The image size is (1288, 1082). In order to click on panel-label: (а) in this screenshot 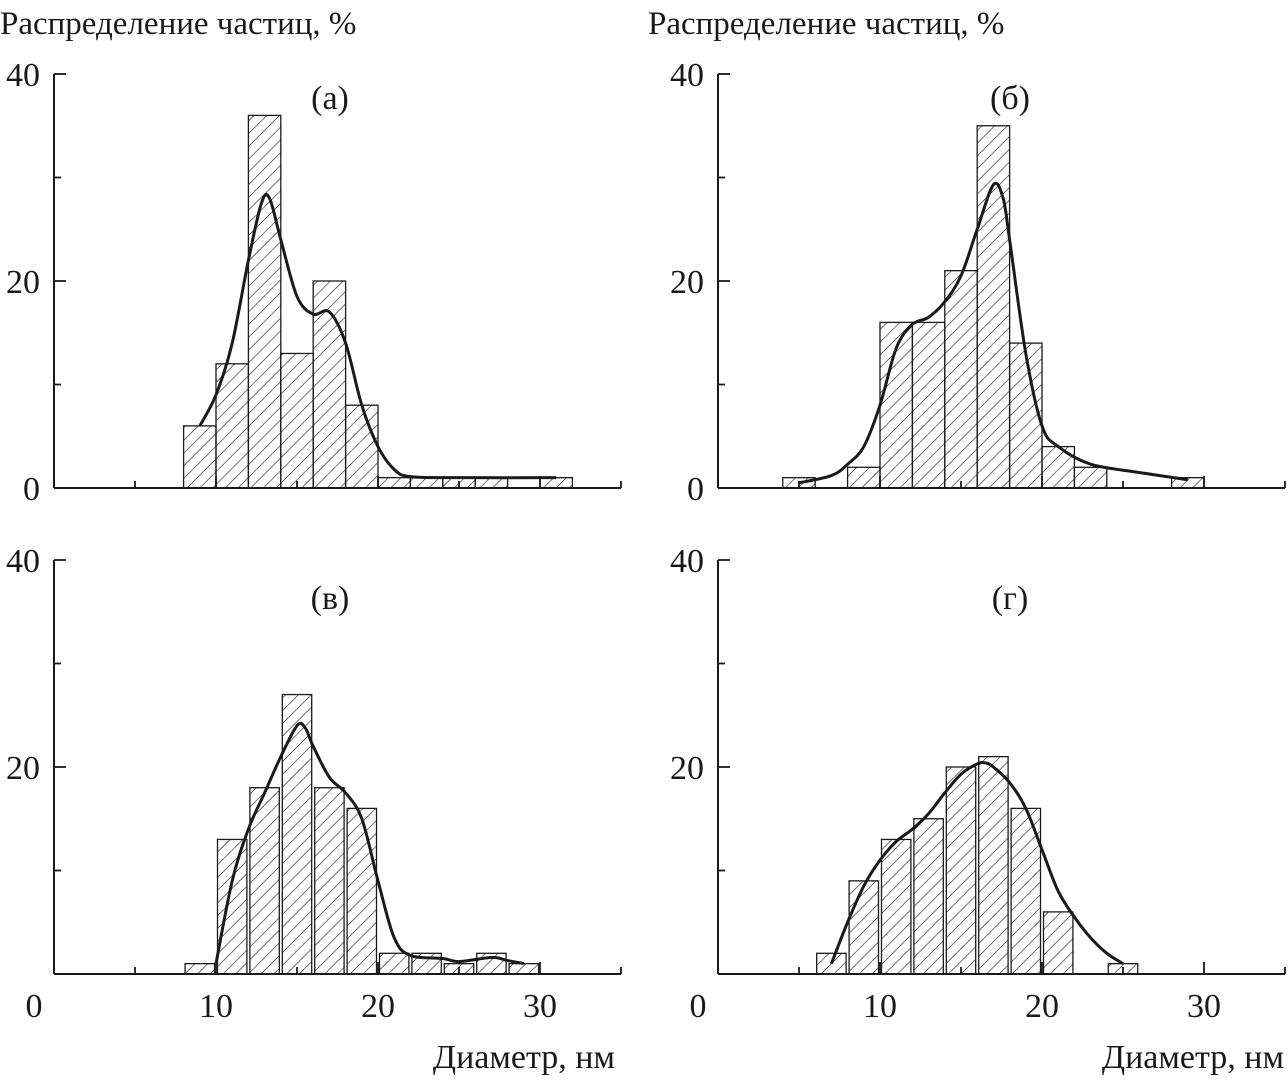, I will do `click(330, 98)`.